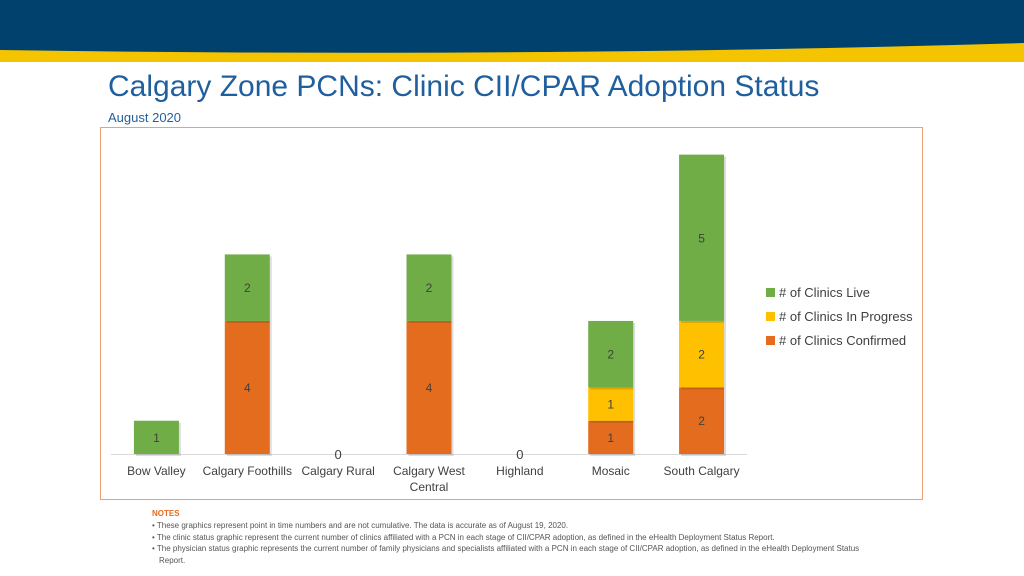 The image size is (1024, 576). I want to click on notes-title: NOTES, so click(166, 513).